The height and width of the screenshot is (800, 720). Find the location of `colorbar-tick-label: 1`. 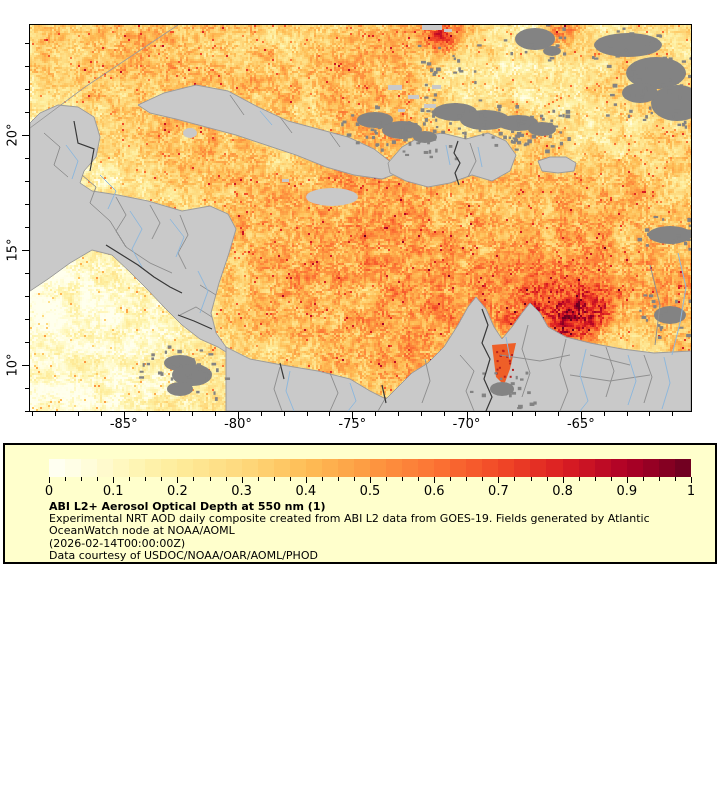

colorbar-tick-label: 1 is located at coordinates (691, 491).